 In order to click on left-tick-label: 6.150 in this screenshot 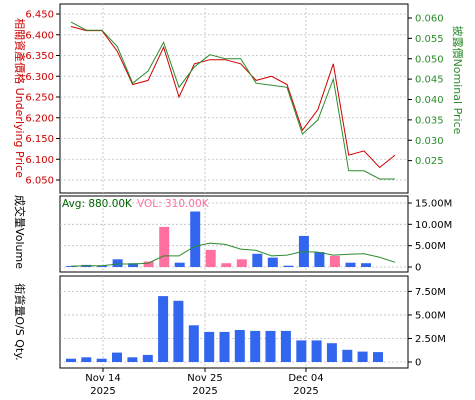, I will do `click(39, 139)`.